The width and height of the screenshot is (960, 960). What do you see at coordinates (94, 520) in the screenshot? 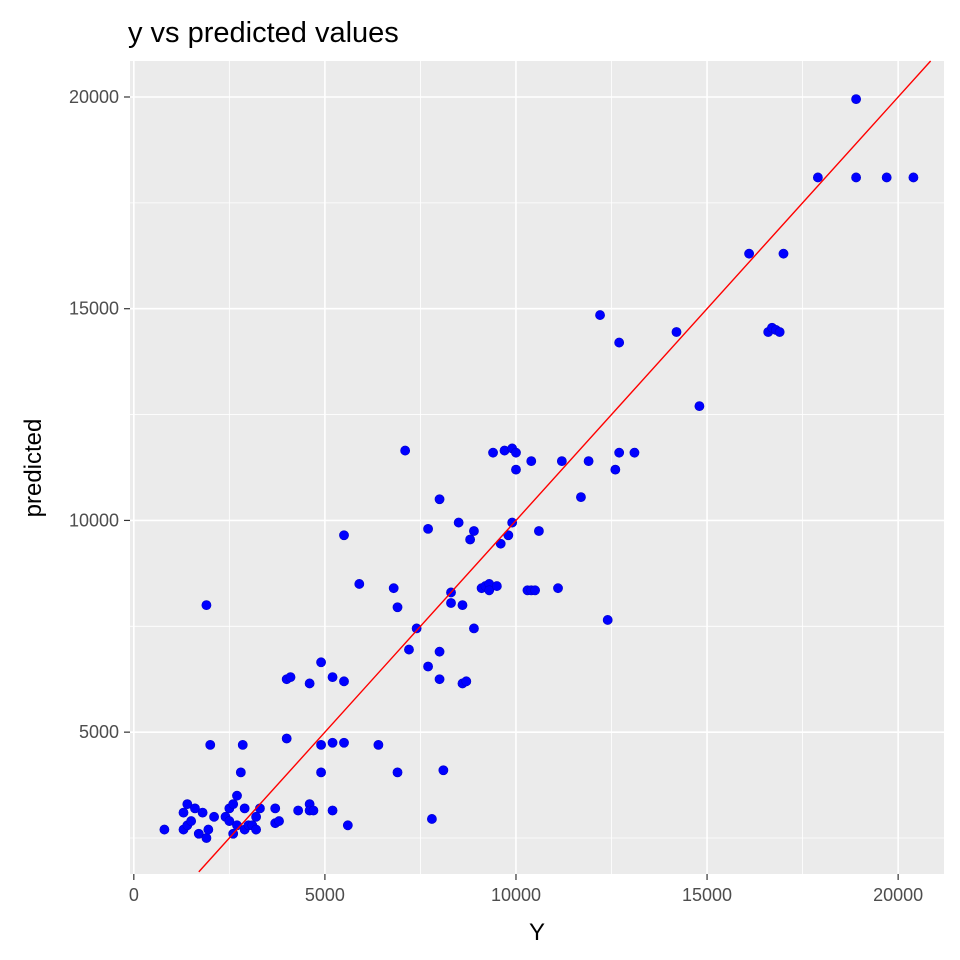
I see `y-tick-label: 10000` at bounding box center [94, 520].